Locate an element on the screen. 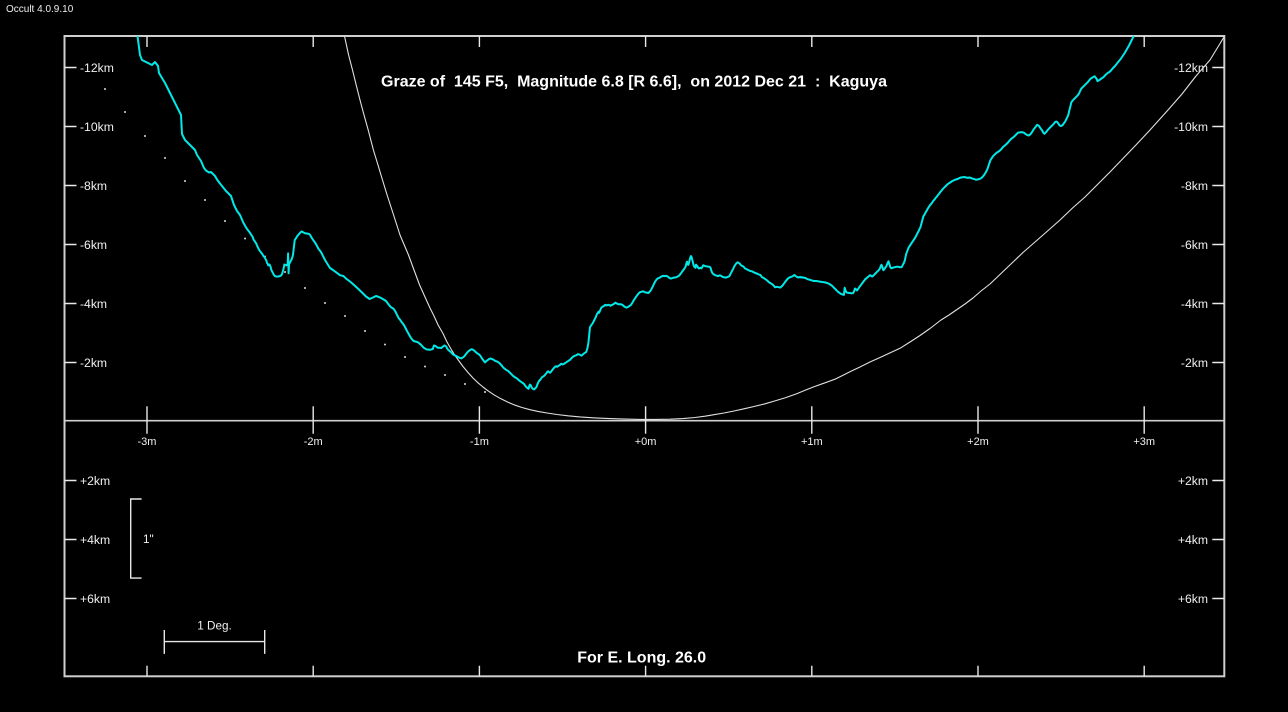 The width and height of the screenshot is (1288, 712). svg-text: -3m is located at coordinates (147, 442).